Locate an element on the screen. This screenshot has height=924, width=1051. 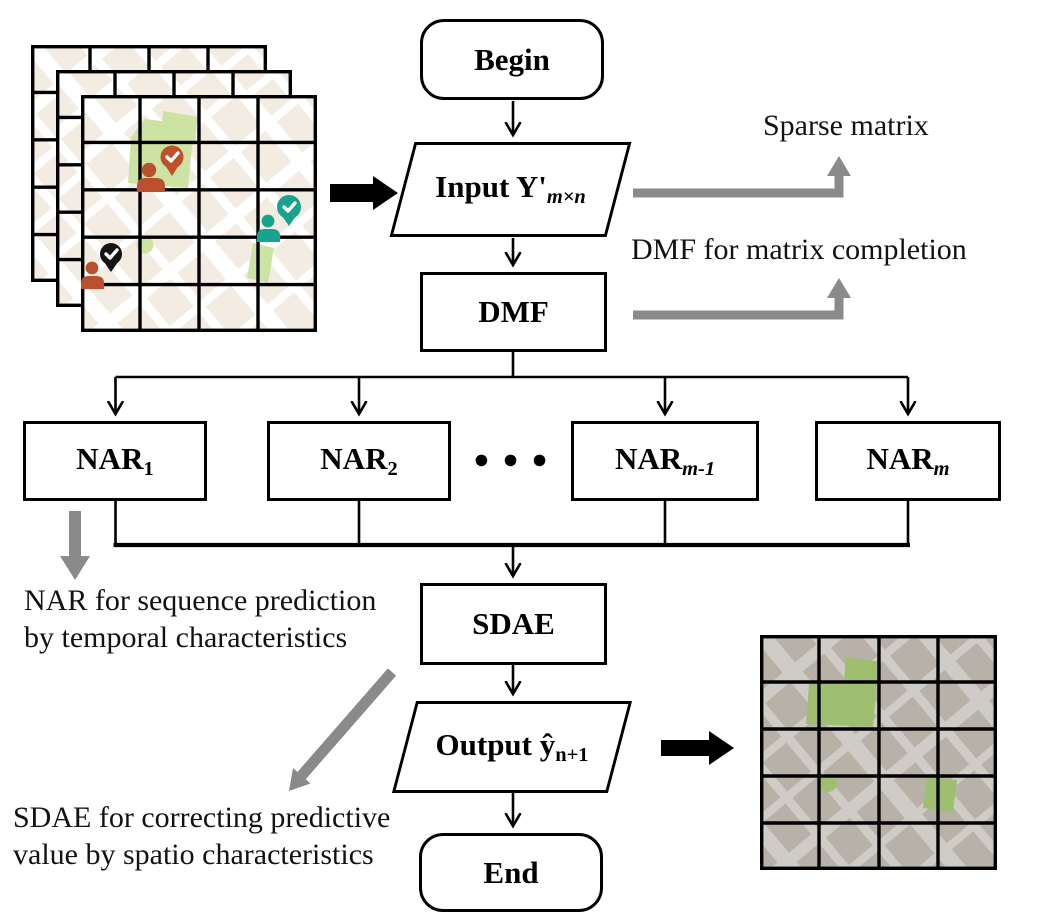
gray-arrowhead-sparse is located at coordinates (839, 166).